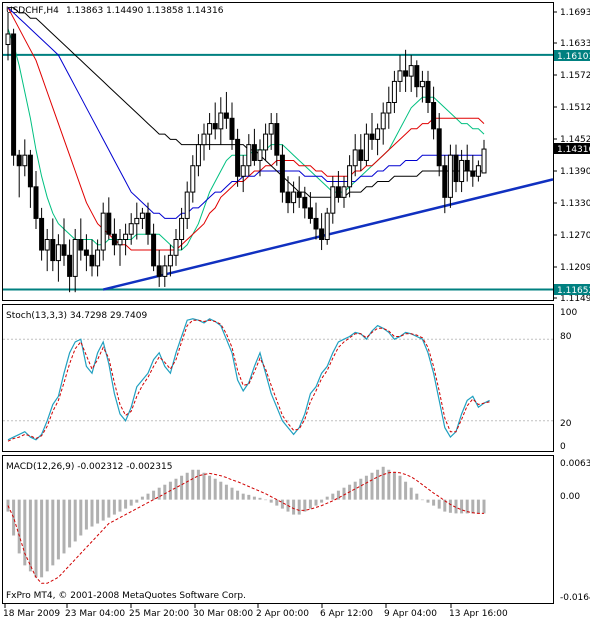 The image size is (590, 625). Describe the element at coordinates (410, 614) in the screenshot. I see `time-label: 9 Apr 04:00` at that location.